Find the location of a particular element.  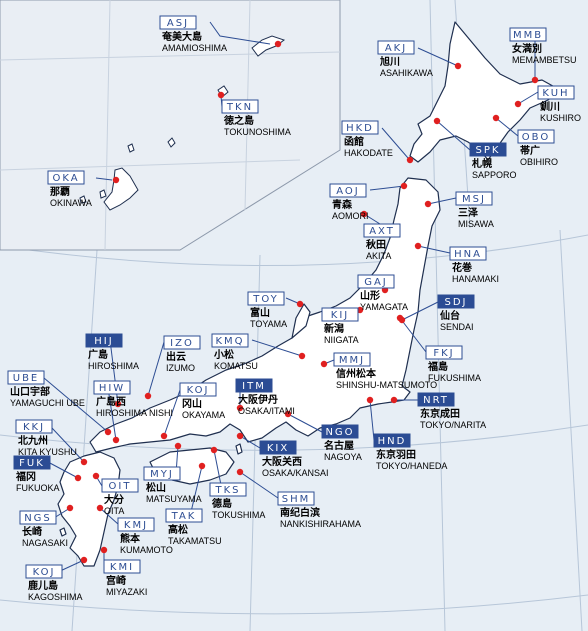

airport-code: KMQ is located at coordinates (229, 341).